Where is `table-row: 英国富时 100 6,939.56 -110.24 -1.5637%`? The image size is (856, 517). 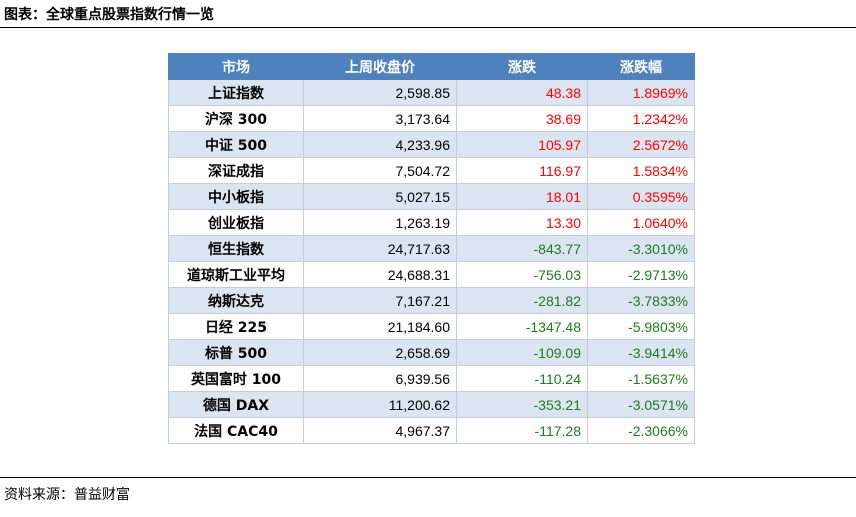 table-row: 英国富时 100 6,939.56 -110.24 -1.5637% is located at coordinates (431, 378).